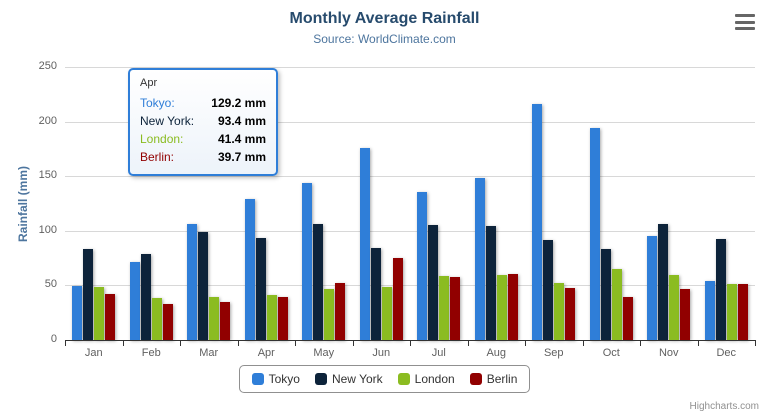 This screenshot has height=416, width=769. Describe the element at coordinates (340, 311) in the screenshot. I see `bar-berlin-may` at that location.